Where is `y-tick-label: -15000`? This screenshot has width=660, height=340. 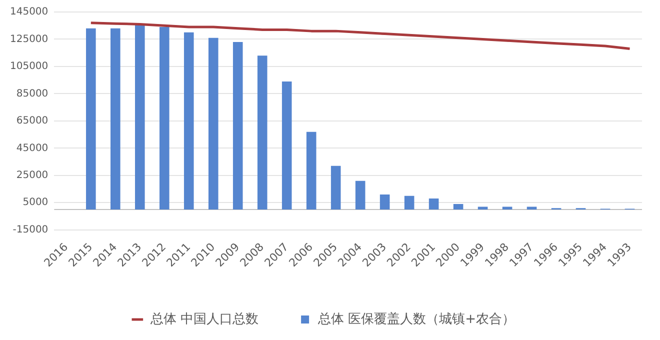 y-tick-label: -15000 is located at coordinates (30, 230).